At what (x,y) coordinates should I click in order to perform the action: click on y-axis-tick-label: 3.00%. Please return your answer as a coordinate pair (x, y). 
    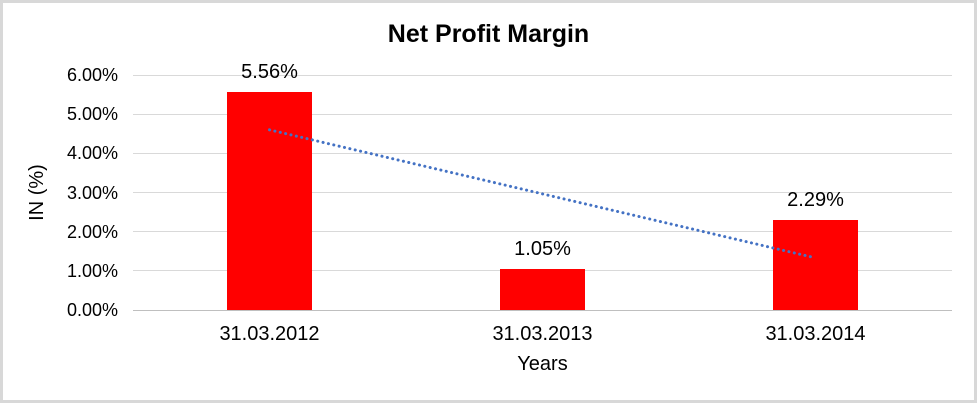
    Looking at the image, I should click on (92, 192).